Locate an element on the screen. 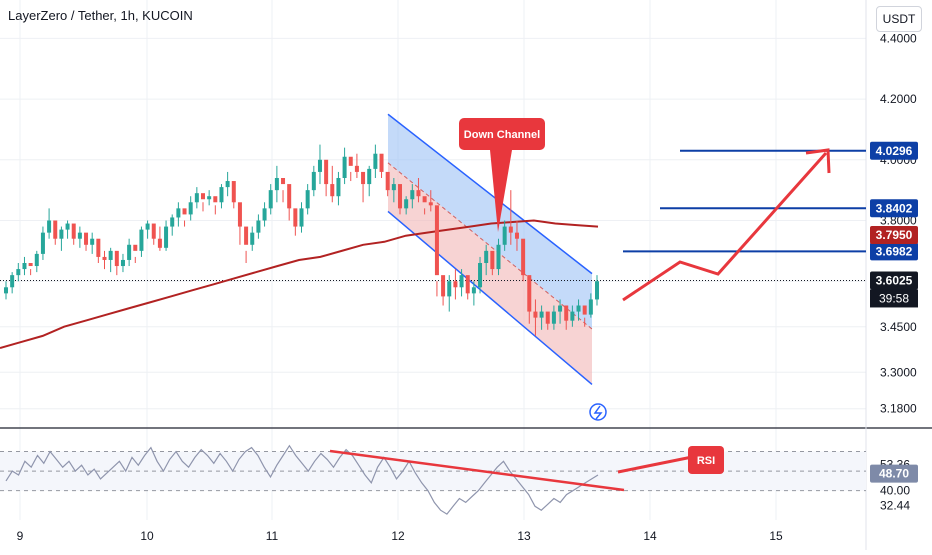  time-tick-6: 15 is located at coordinates (776, 536).